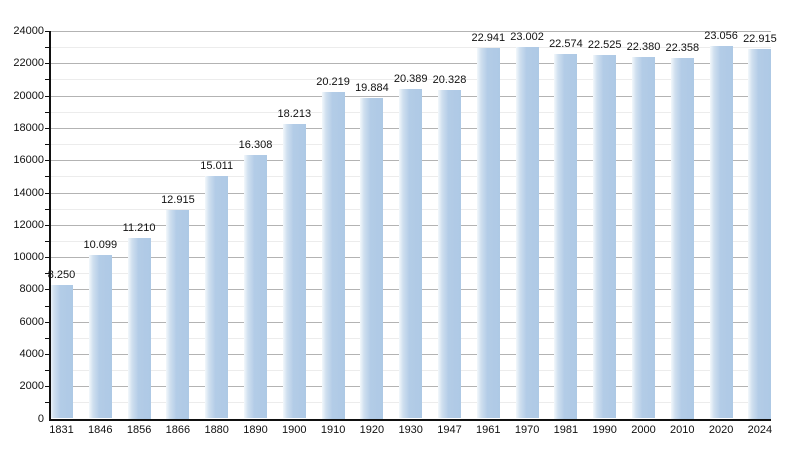 Image resolution: width=800 pixels, height=450 pixels. What do you see at coordinates (31, 289) in the screenshot?
I see `y-axis-label: 8000` at bounding box center [31, 289].